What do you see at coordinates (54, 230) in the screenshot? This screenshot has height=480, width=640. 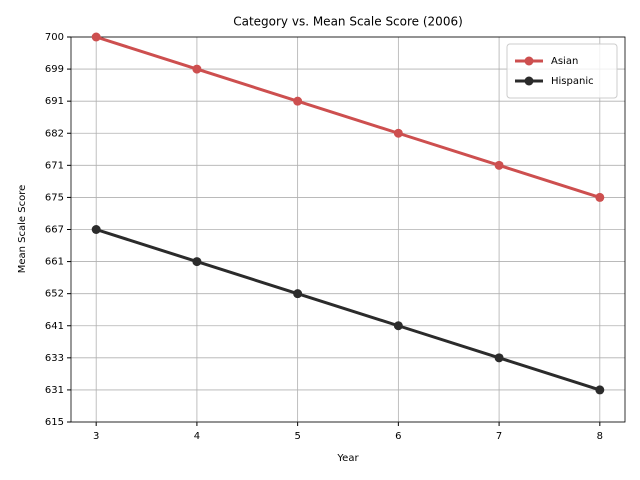 I see `y-tick-label: 667` at bounding box center [54, 230].